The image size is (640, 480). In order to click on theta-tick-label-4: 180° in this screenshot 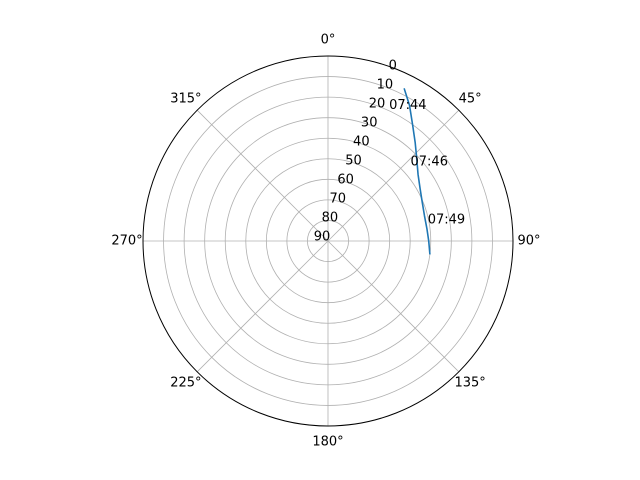, I will do `click(327, 442)`.